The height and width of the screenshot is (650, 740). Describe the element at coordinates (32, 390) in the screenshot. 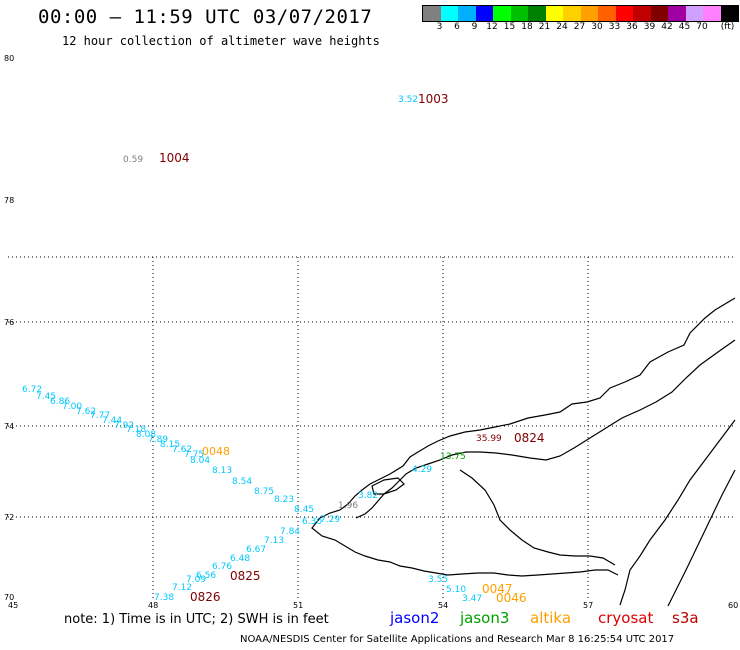

I see `observation-label: 6.72` at that location.